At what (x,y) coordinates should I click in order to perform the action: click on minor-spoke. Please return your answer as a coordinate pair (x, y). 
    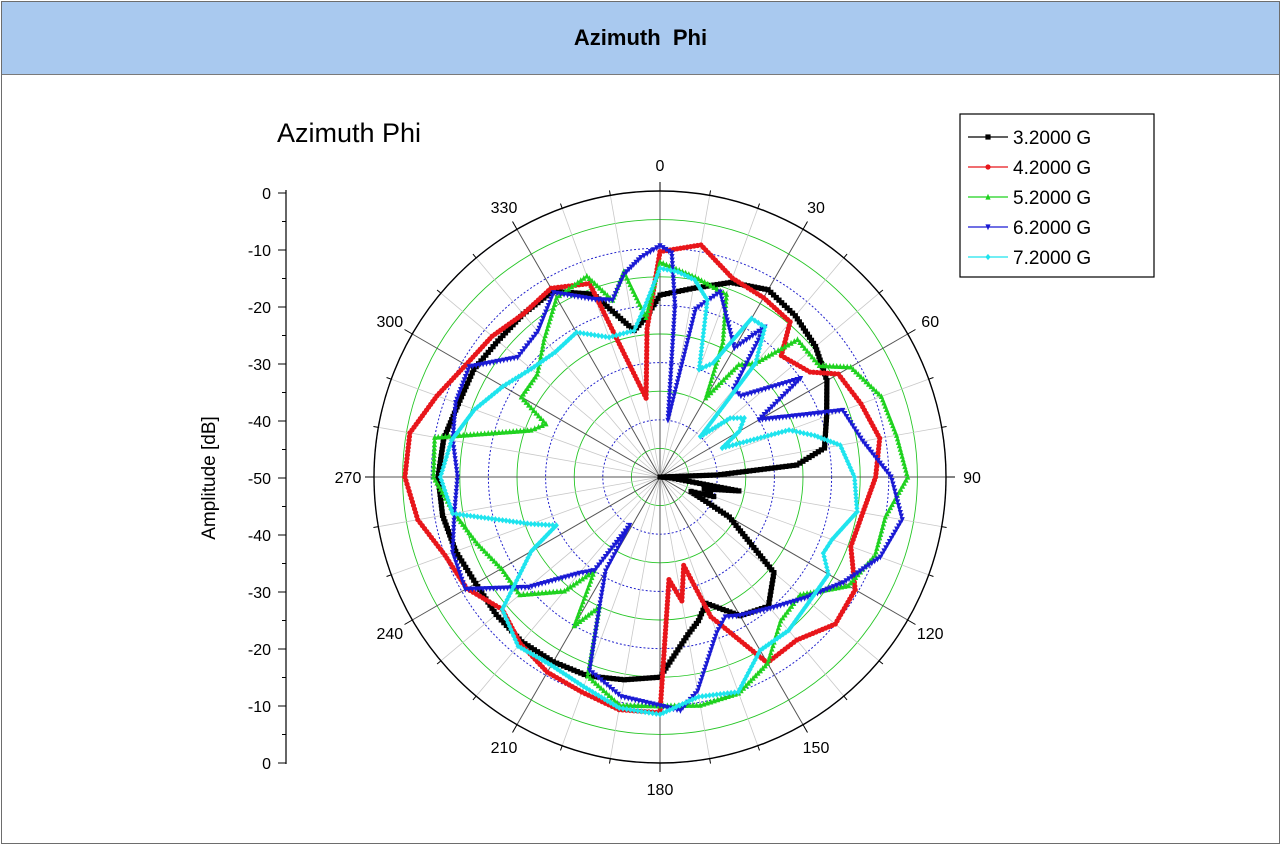
    Looking at the image, I should click on (685, 336).